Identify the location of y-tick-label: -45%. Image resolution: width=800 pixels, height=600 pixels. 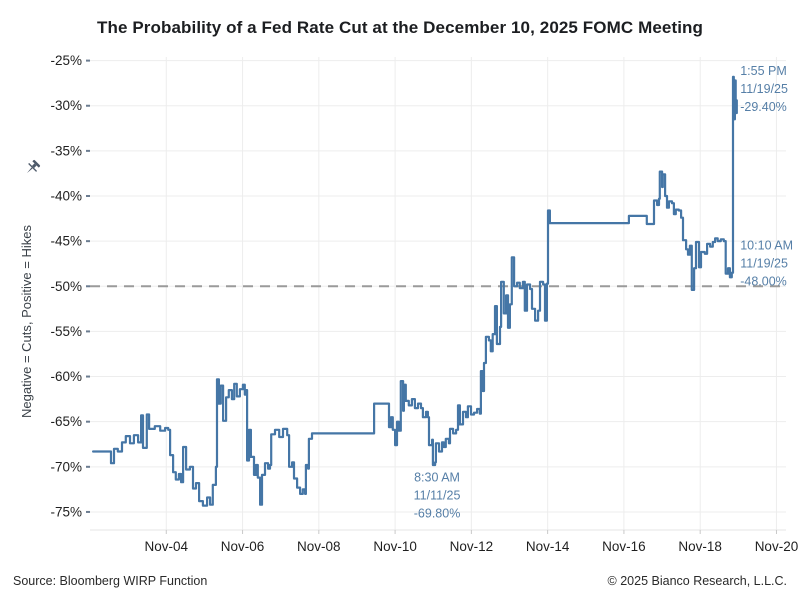
(66, 241).